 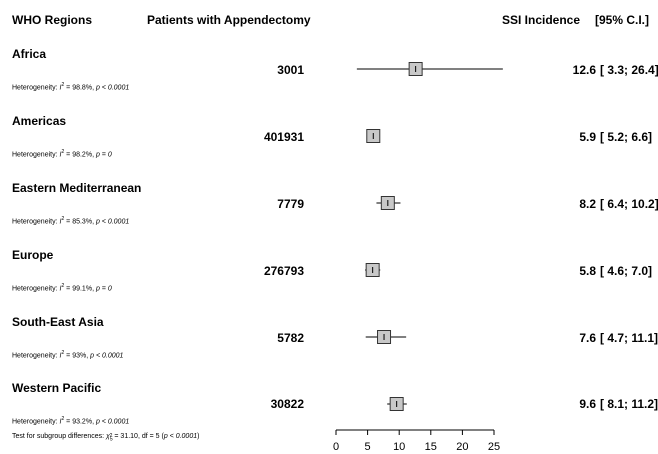 What do you see at coordinates (82, 422) in the screenshot?
I see `heterogeneity-i2: 93.2%` at bounding box center [82, 422].